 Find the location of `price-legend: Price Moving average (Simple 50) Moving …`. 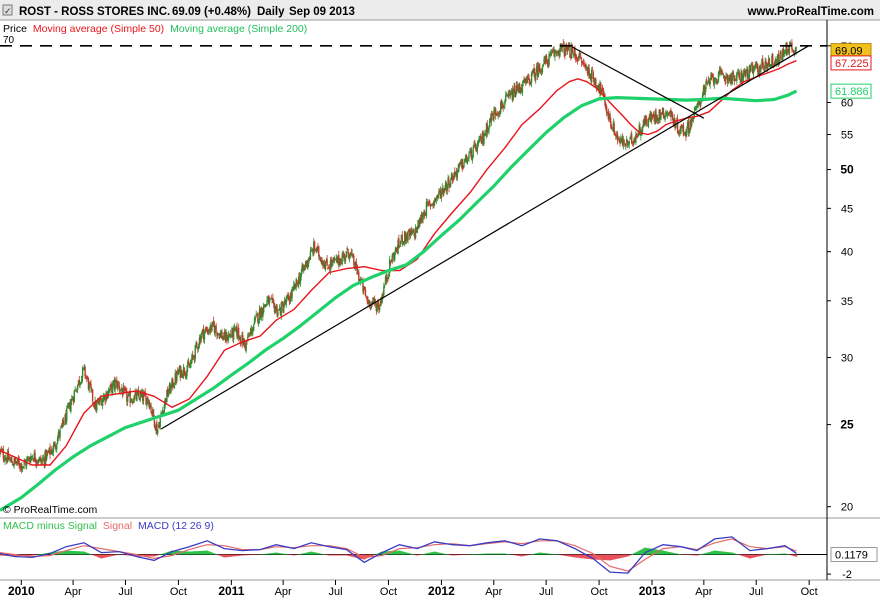

price-legend: Price Moving average (Simple 50) Moving … is located at coordinates (155, 29).